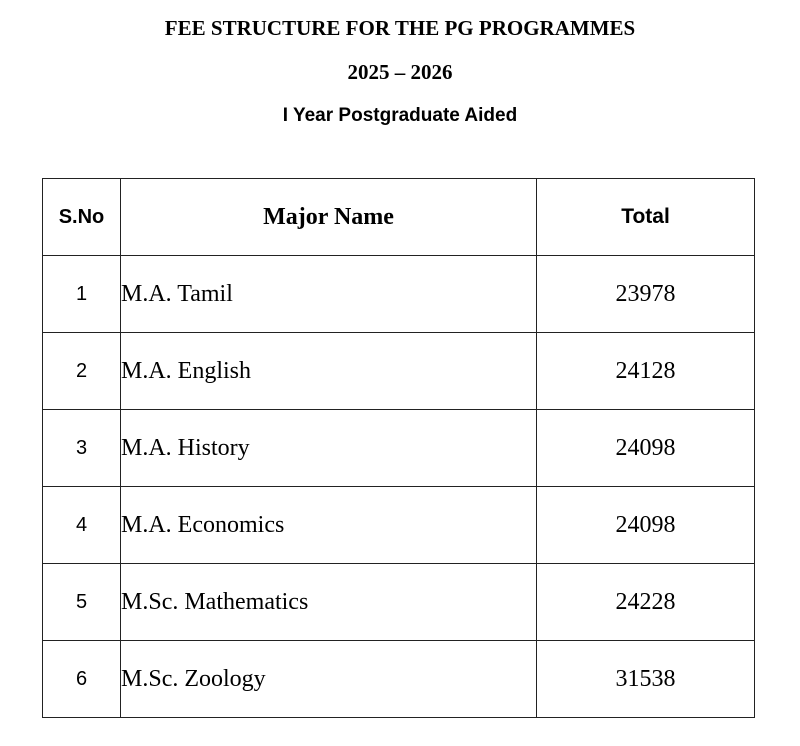 Image resolution: width=800 pixels, height=746 pixels. I want to click on academic-year: 2025 – 2026, so click(400, 72).